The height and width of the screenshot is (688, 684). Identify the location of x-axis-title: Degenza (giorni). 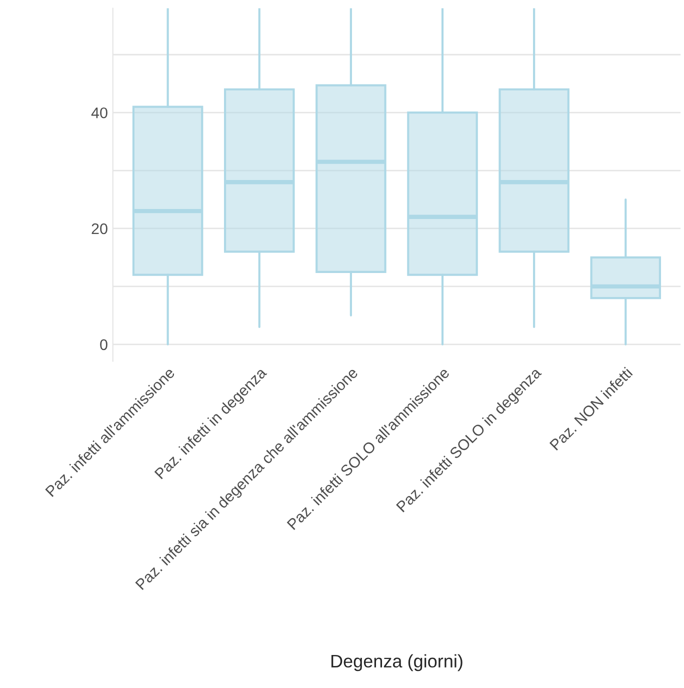
(396, 663).